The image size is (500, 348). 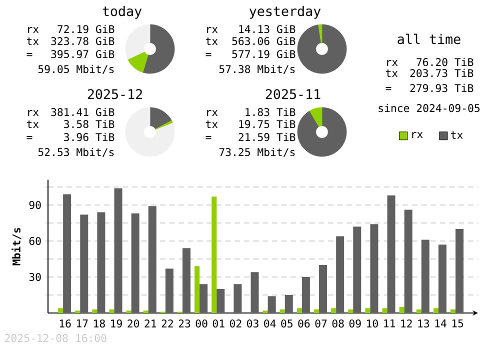 What do you see at coordinates (417, 135) in the screenshot?
I see `legend-label: rx` at bounding box center [417, 135].